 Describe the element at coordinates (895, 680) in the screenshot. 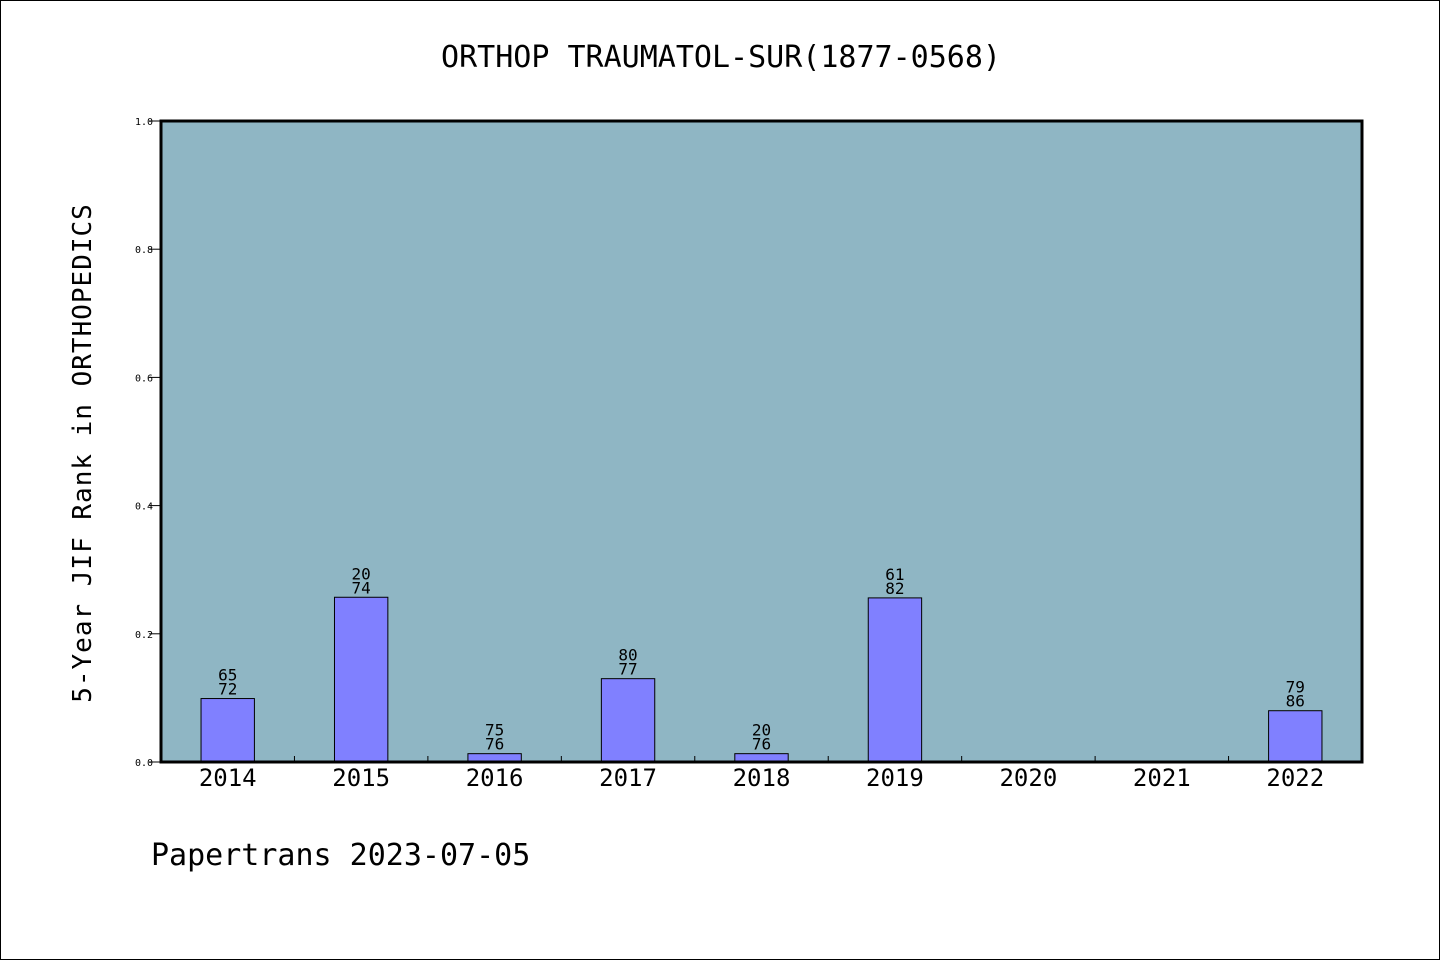

I see `bar-2019` at that location.